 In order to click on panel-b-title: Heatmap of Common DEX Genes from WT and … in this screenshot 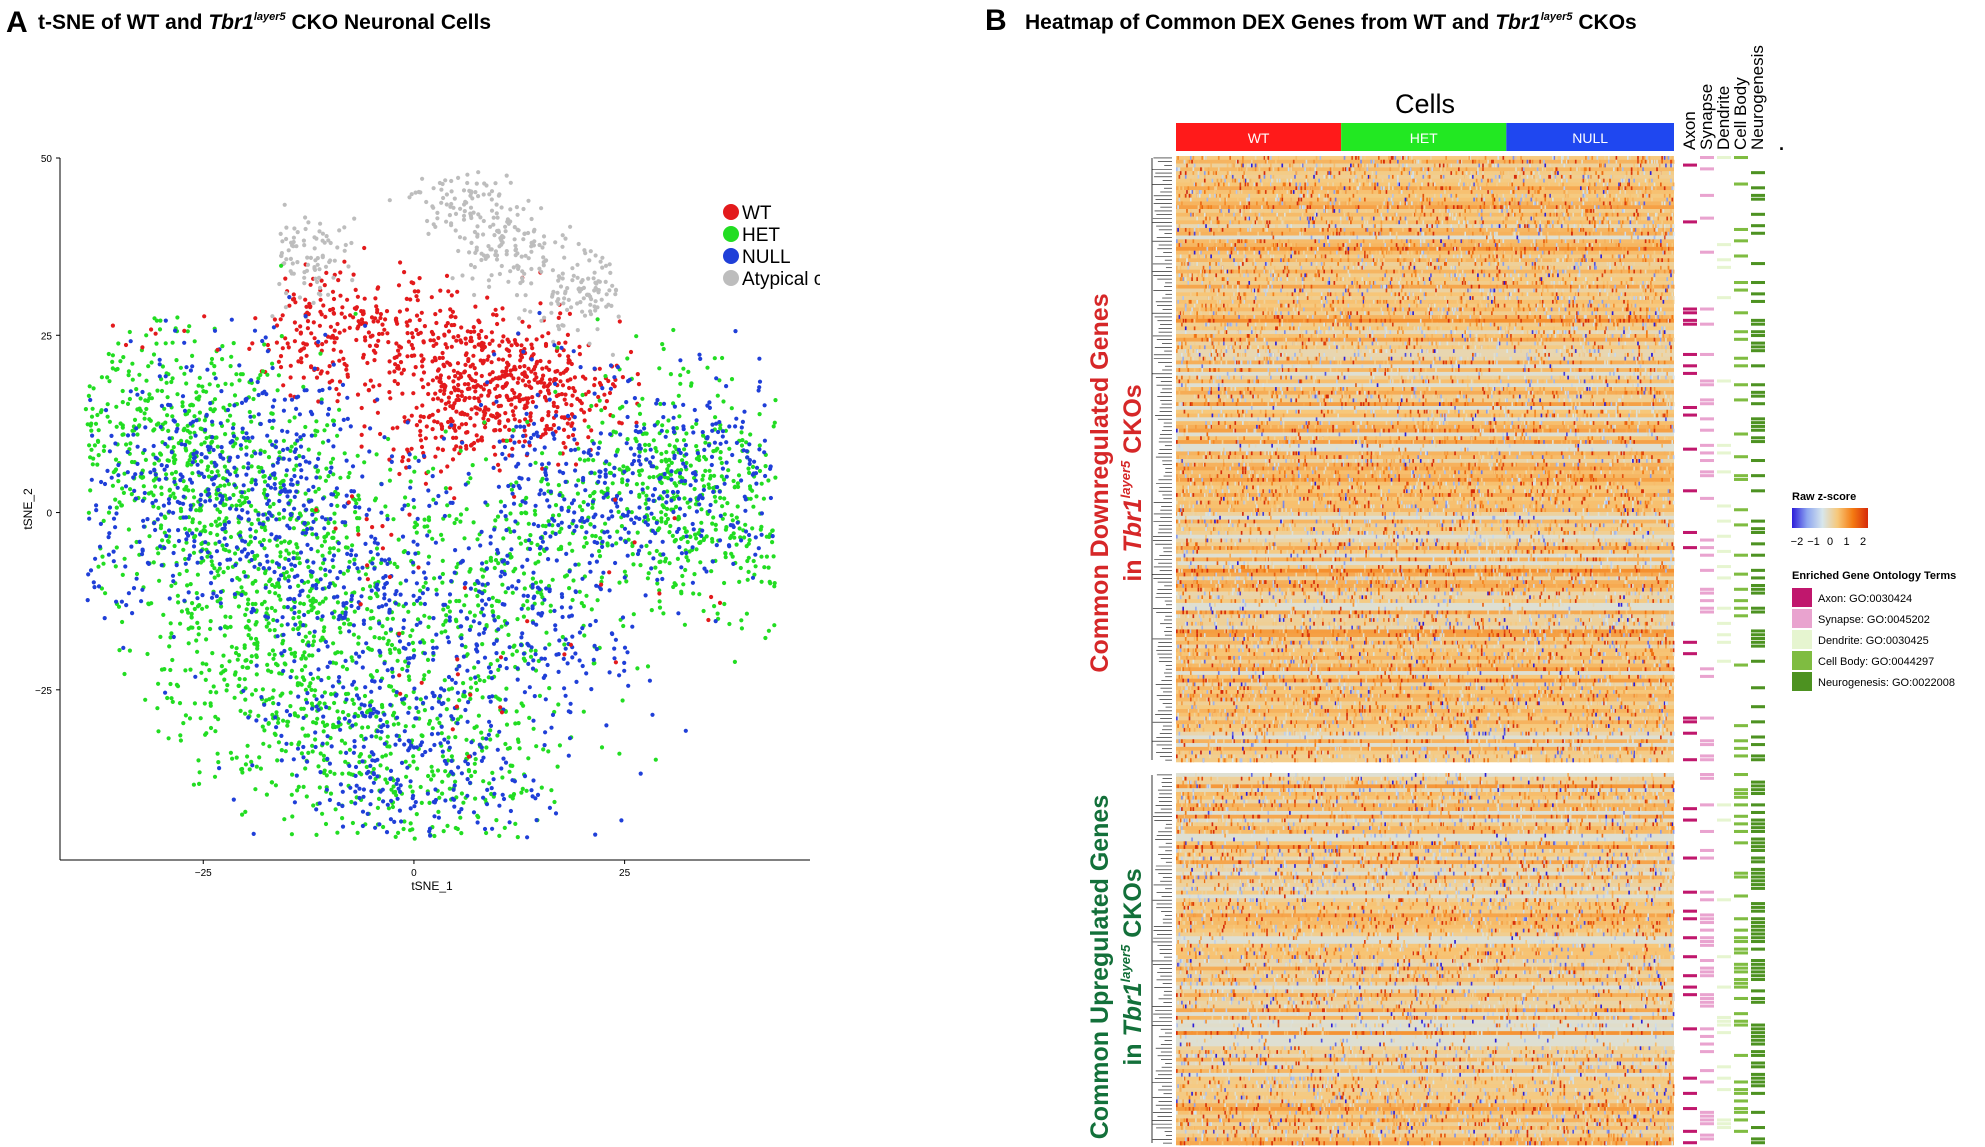, I will do `click(1331, 23)`.